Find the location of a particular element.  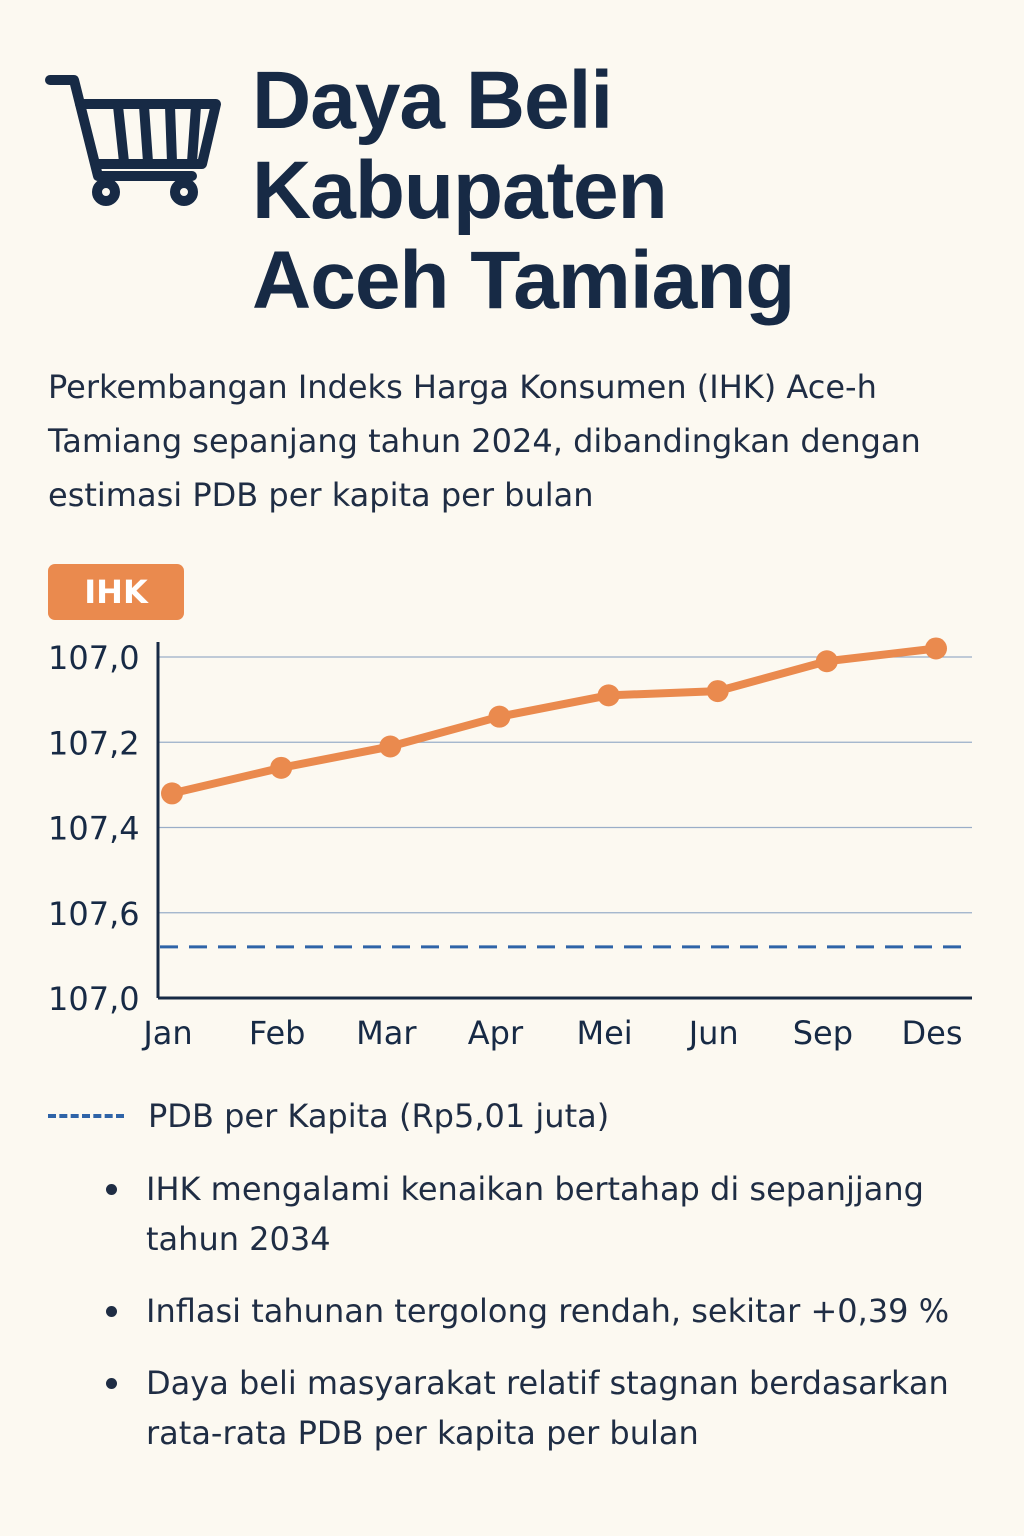

chart-legend: PDB per Kapita (Rp5,01 juta) is located at coordinates (328, 1116).